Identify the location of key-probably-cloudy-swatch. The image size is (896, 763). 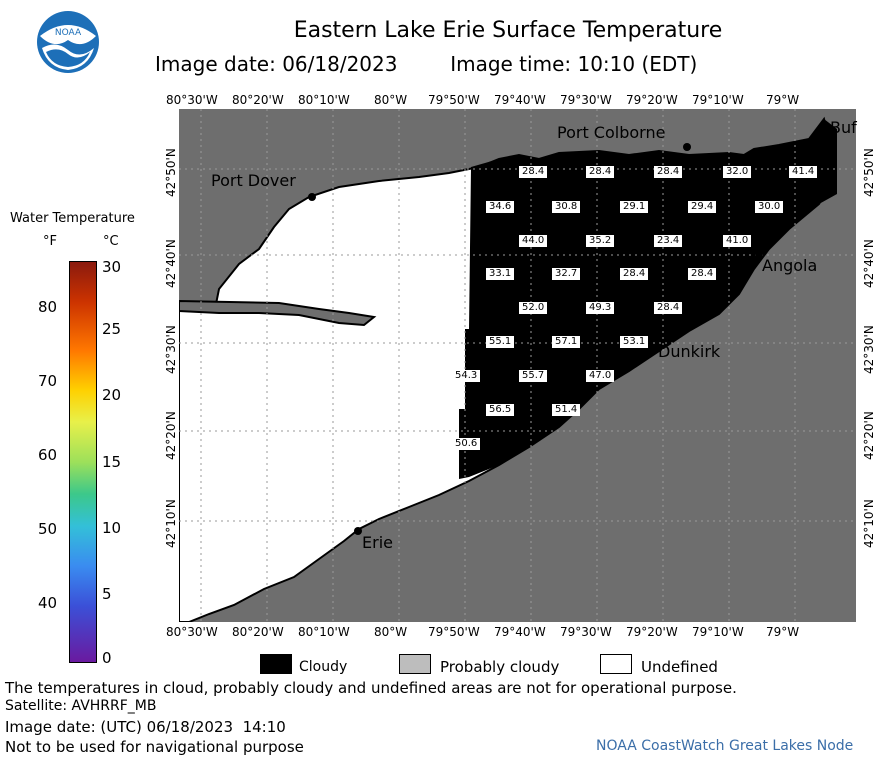
(415, 664).